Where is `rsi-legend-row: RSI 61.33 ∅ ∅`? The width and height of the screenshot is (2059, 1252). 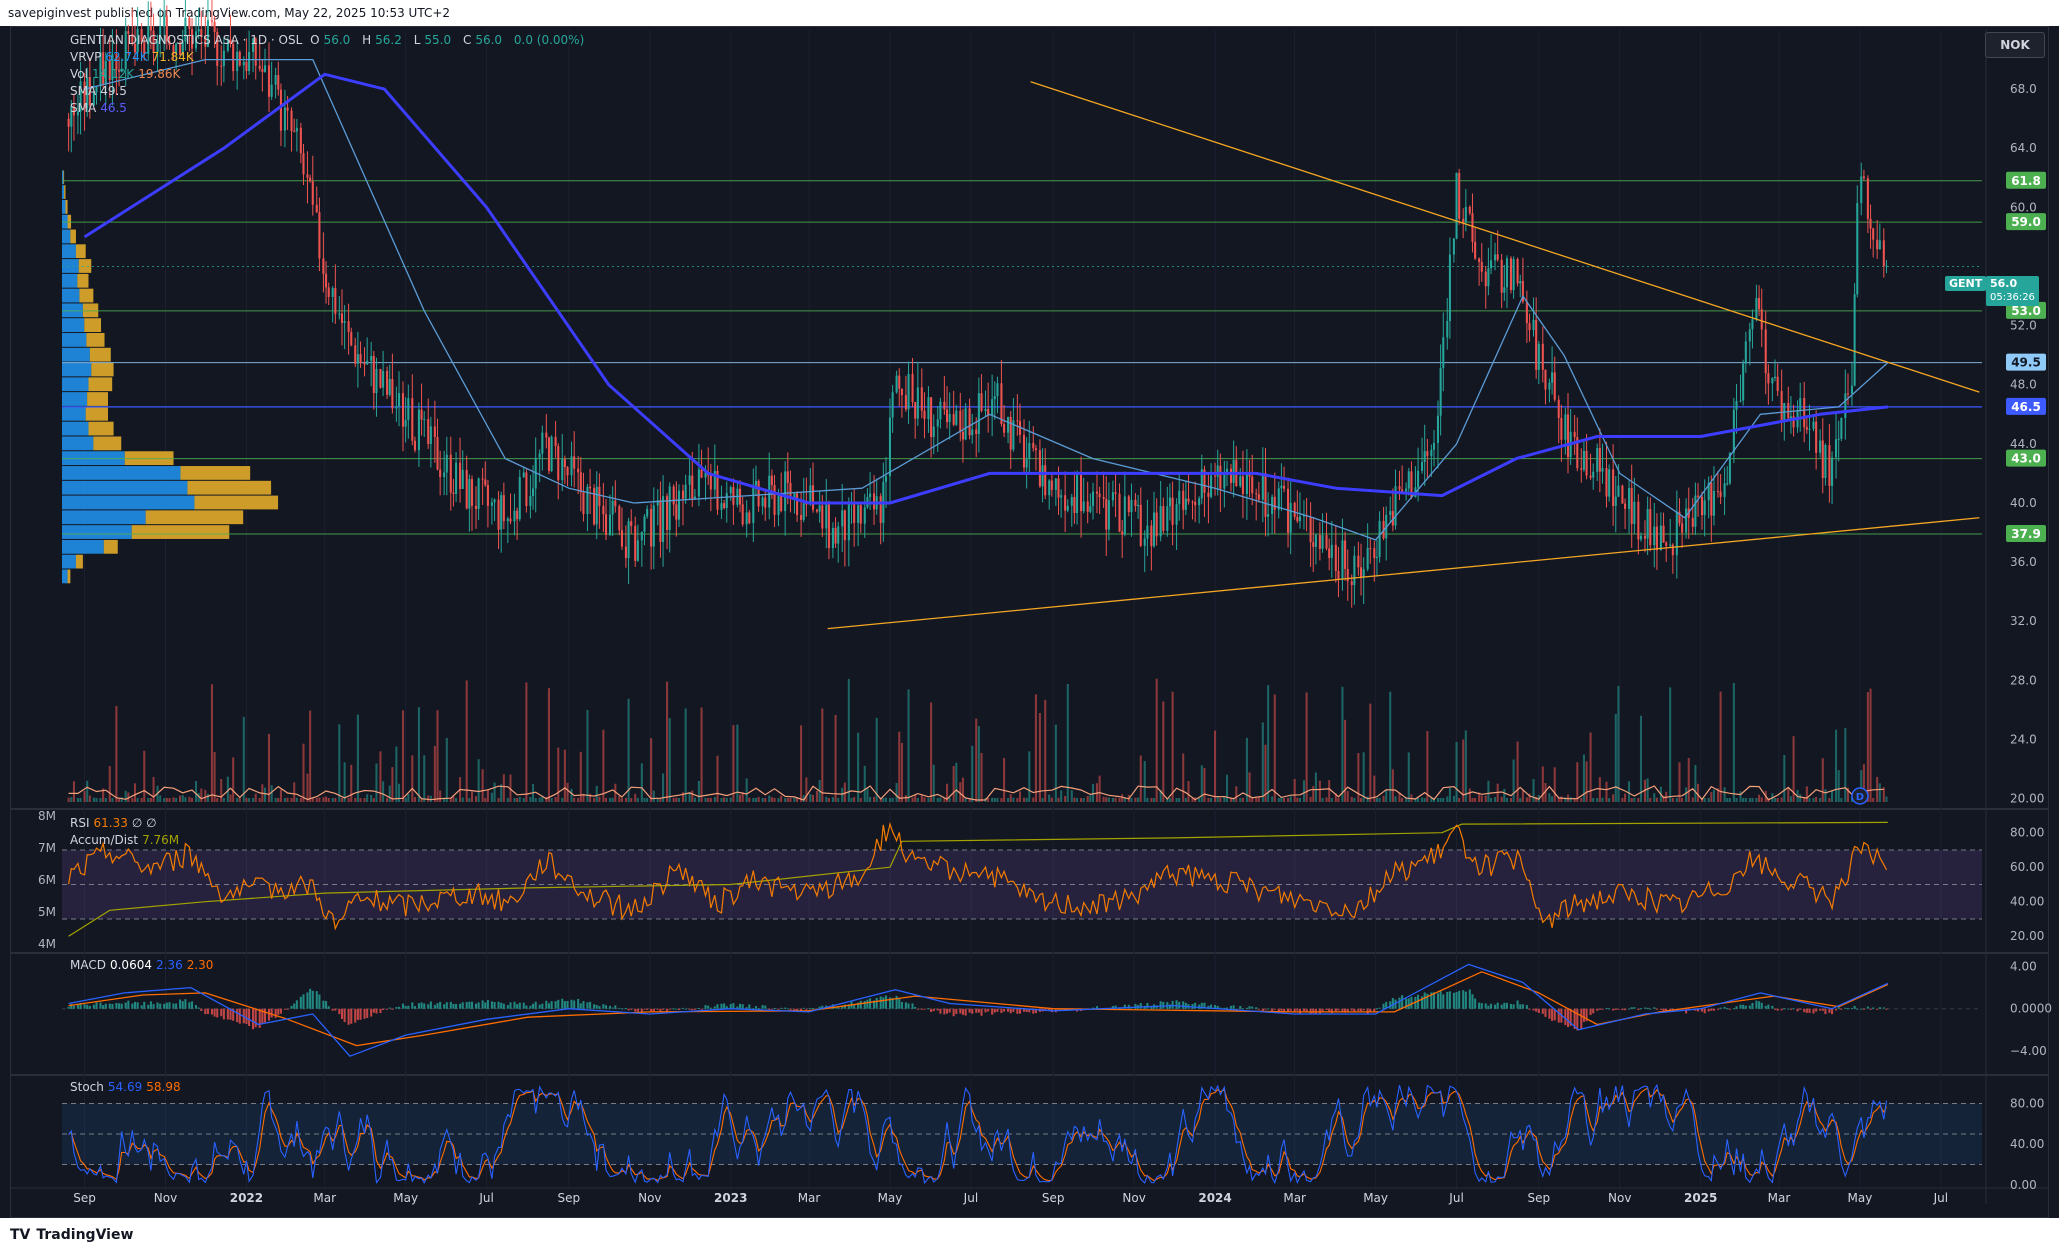 rsi-legend-row: RSI 61.33 ∅ ∅ is located at coordinates (113, 823).